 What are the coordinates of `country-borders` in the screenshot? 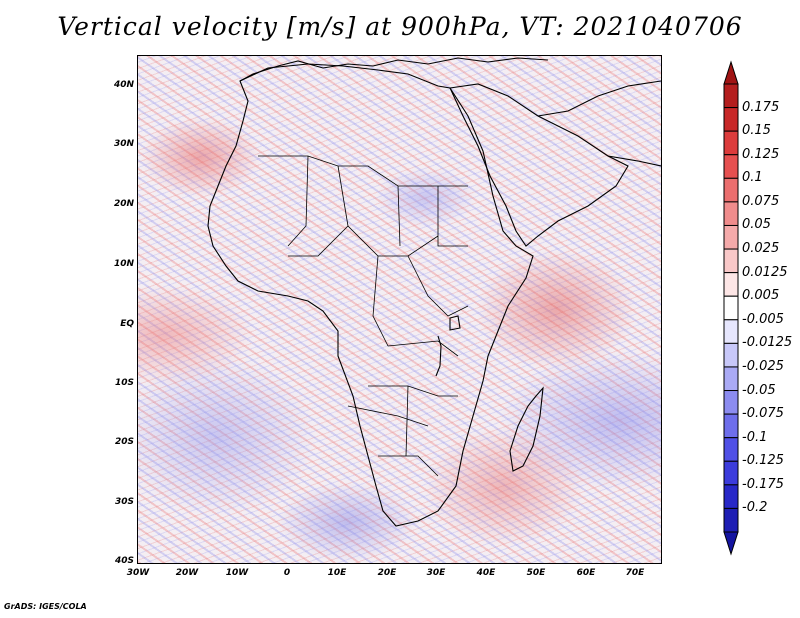 It's located at (363, 316).